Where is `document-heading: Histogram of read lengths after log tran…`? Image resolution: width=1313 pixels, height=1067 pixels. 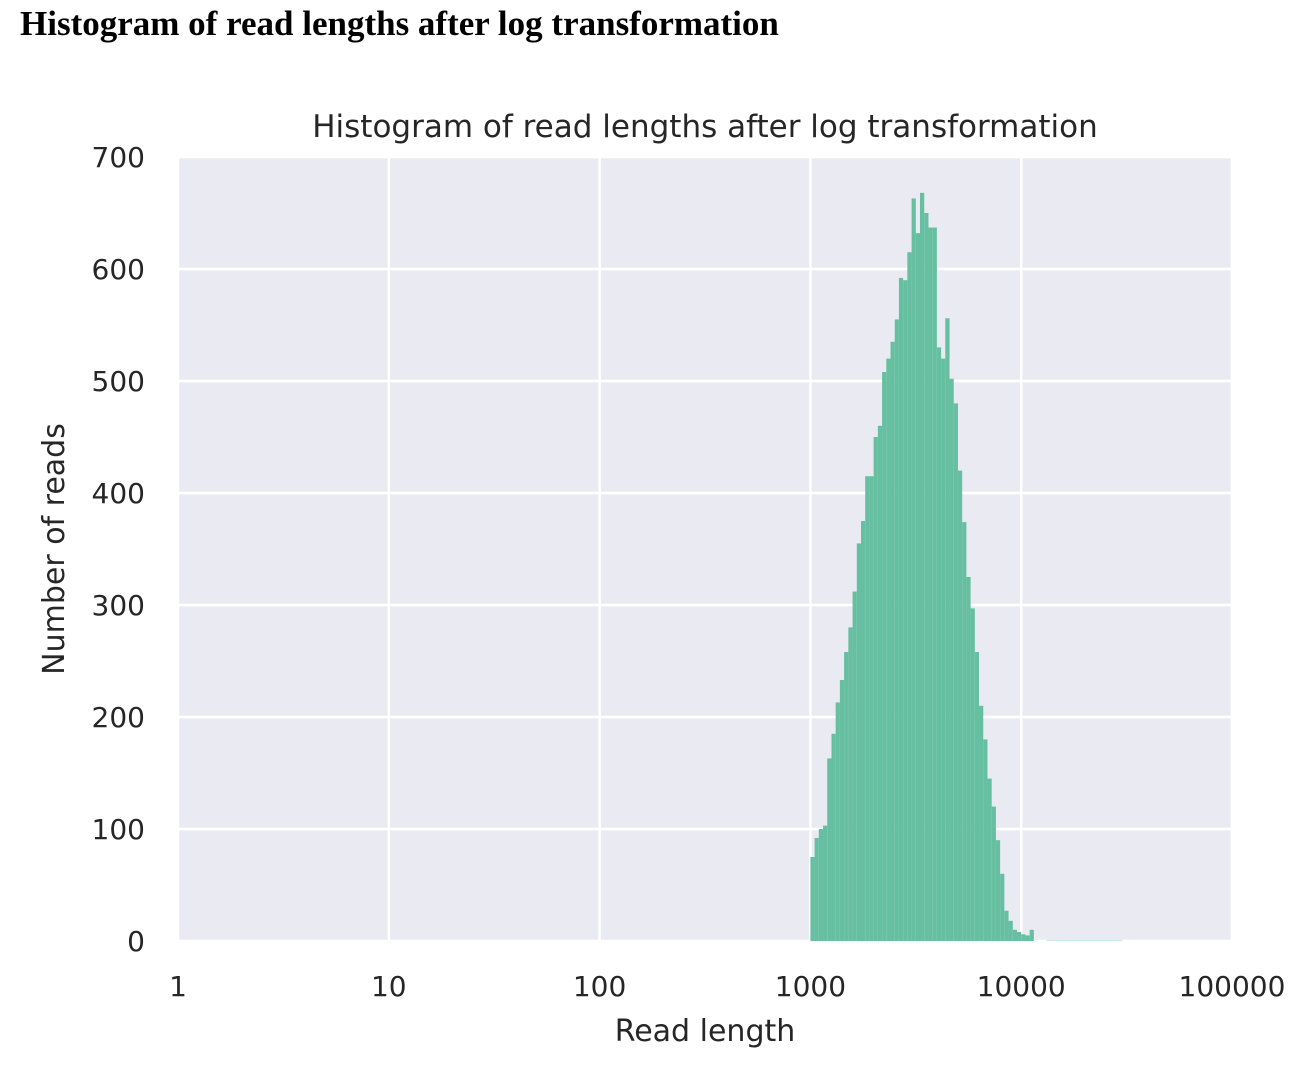
document-heading: Histogram of read lengths after log tran… is located at coordinates (399, 23).